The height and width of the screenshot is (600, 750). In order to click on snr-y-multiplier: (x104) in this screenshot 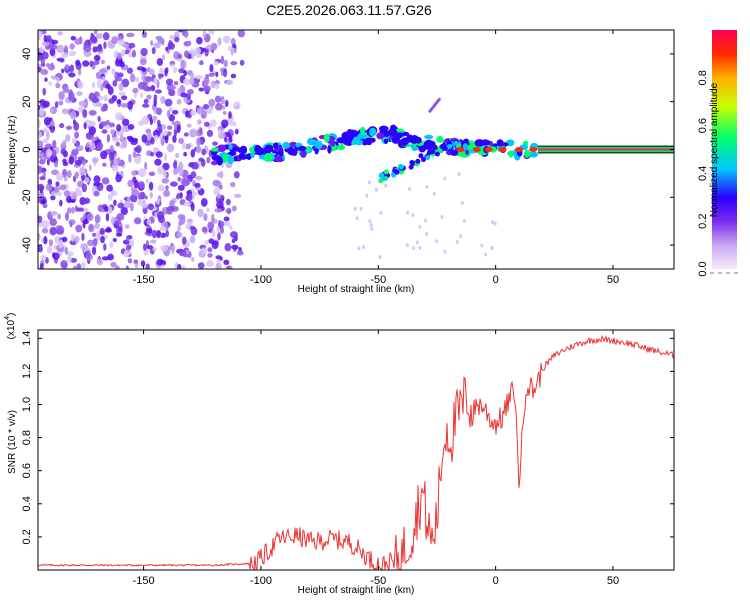, I will do `click(10, 326)`.